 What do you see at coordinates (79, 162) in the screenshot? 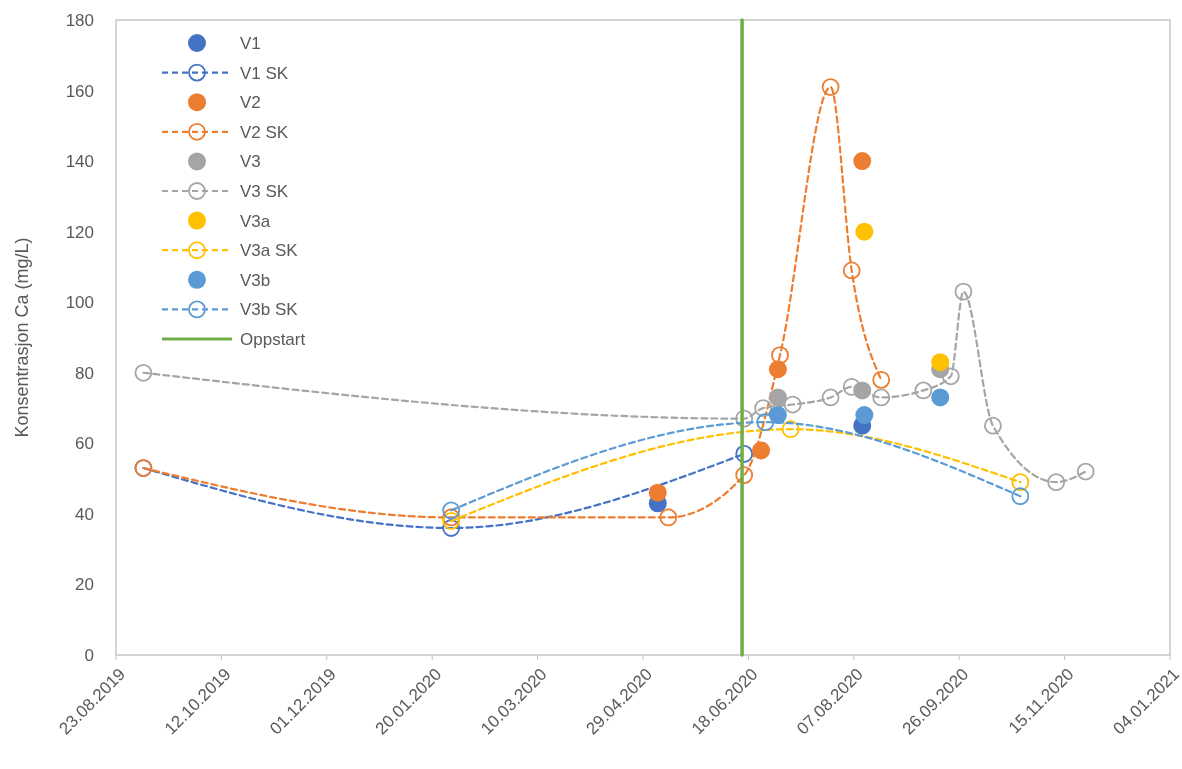
I see `y-tick-label: 140` at bounding box center [79, 162].